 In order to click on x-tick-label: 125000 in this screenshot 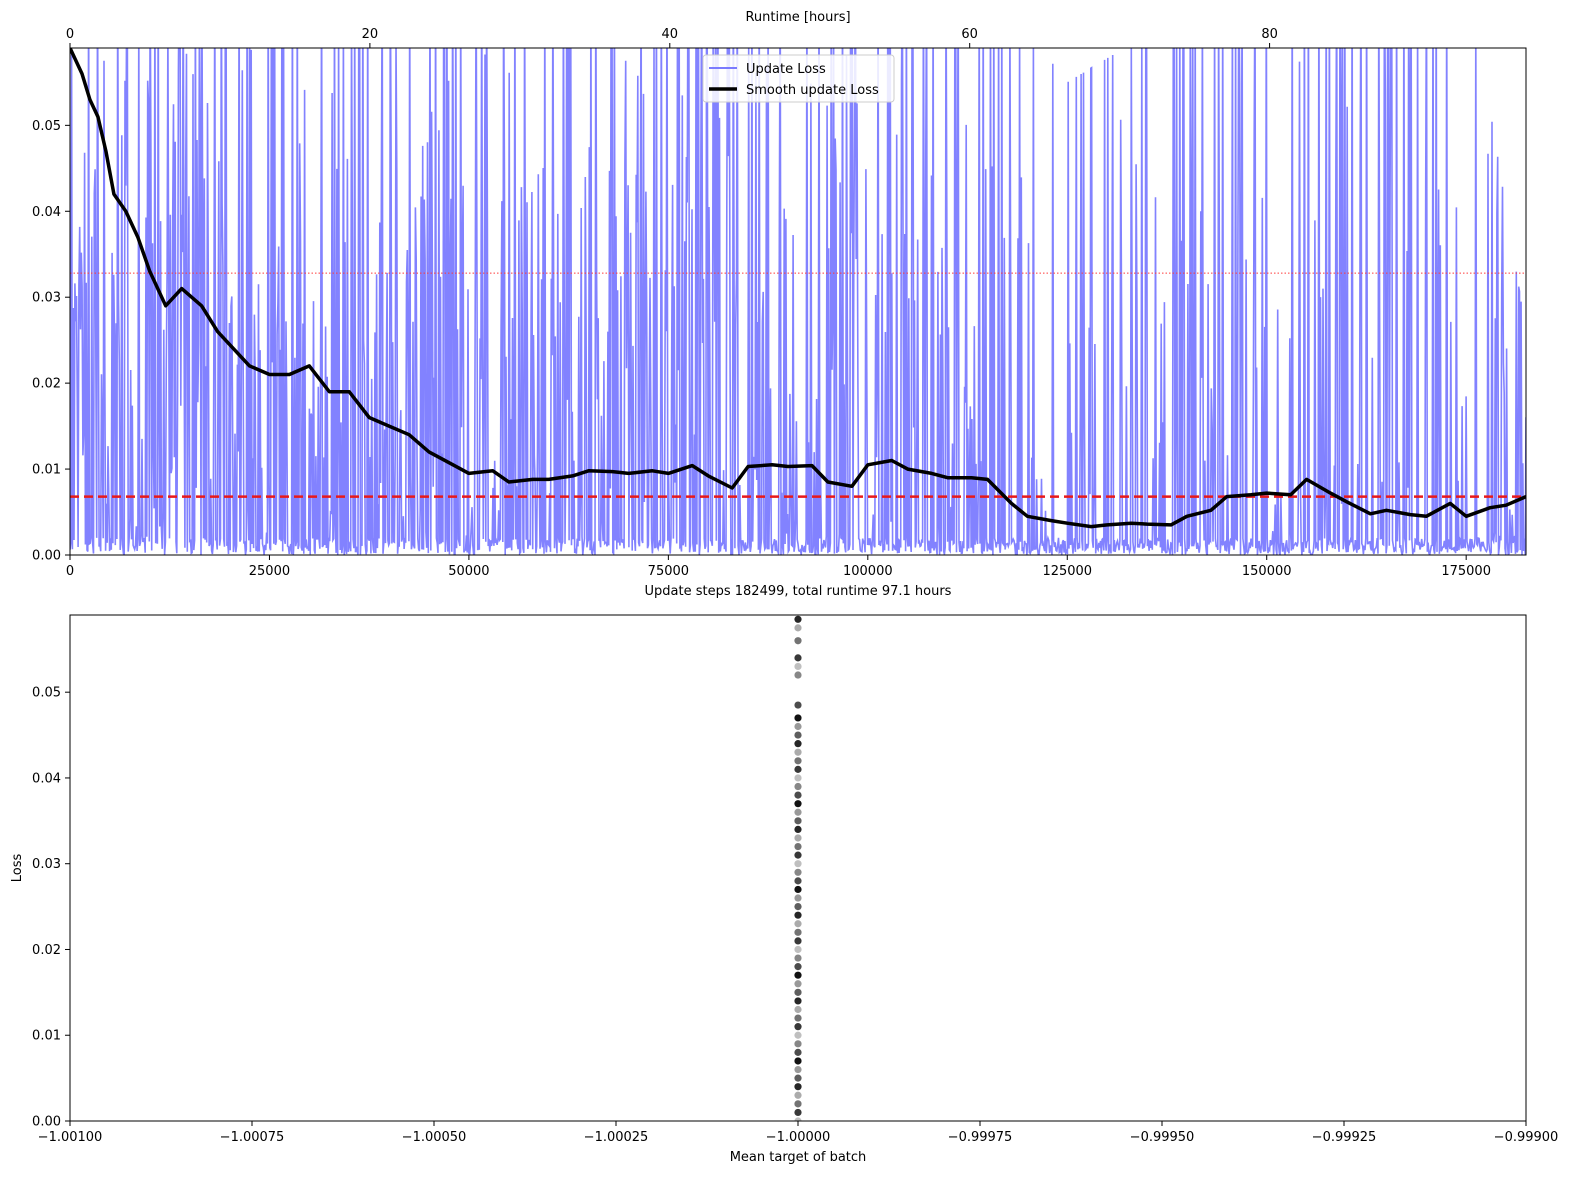, I will do `click(1067, 571)`.